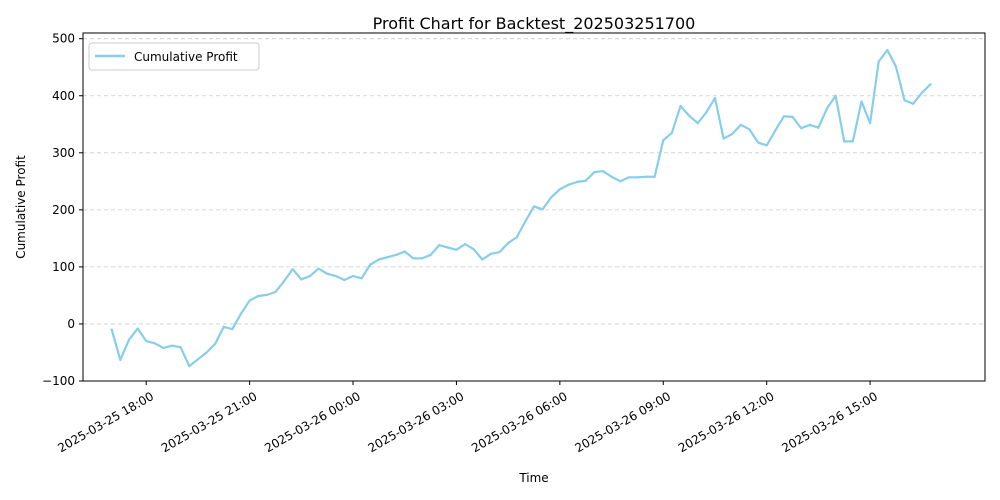 This screenshot has width=1000, height=500. I want to click on y-tick-label: 500, so click(63, 39).